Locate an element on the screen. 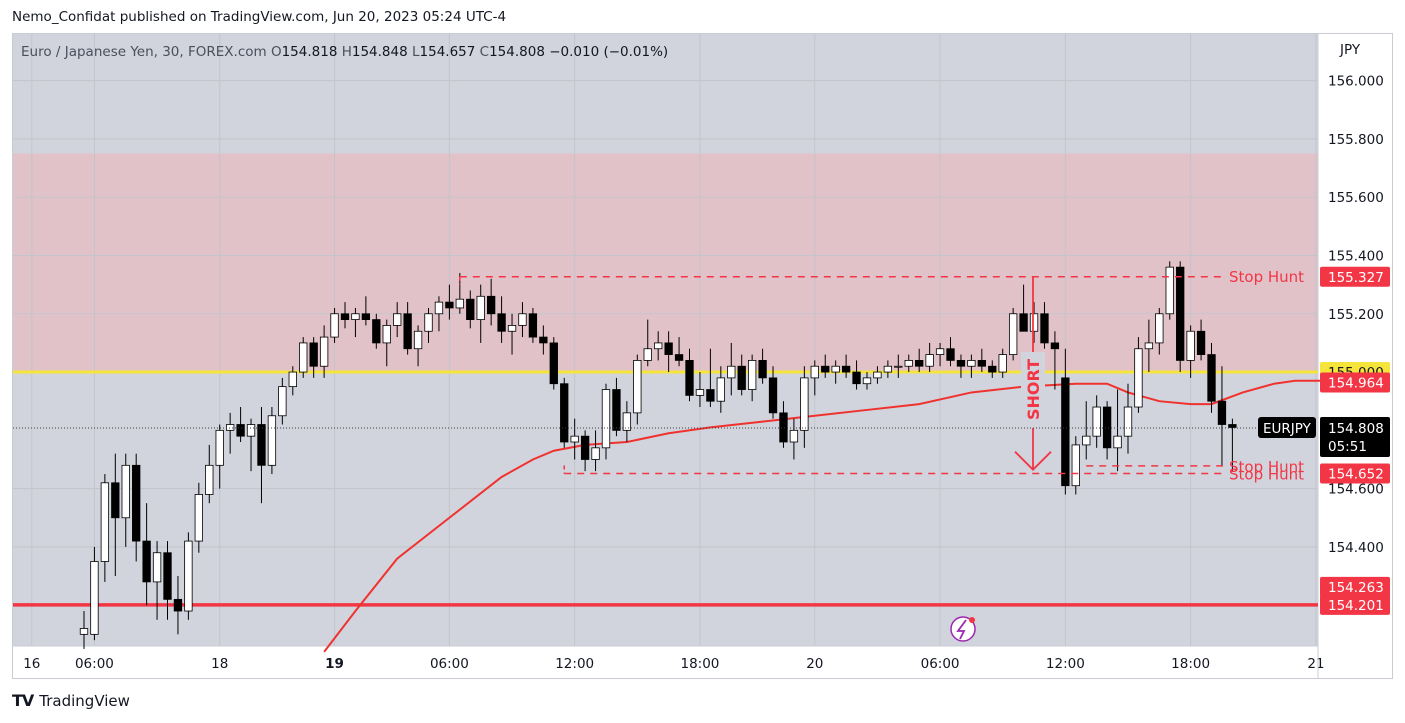  tradingview-logo-icon: TV is located at coordinates (23, 700).